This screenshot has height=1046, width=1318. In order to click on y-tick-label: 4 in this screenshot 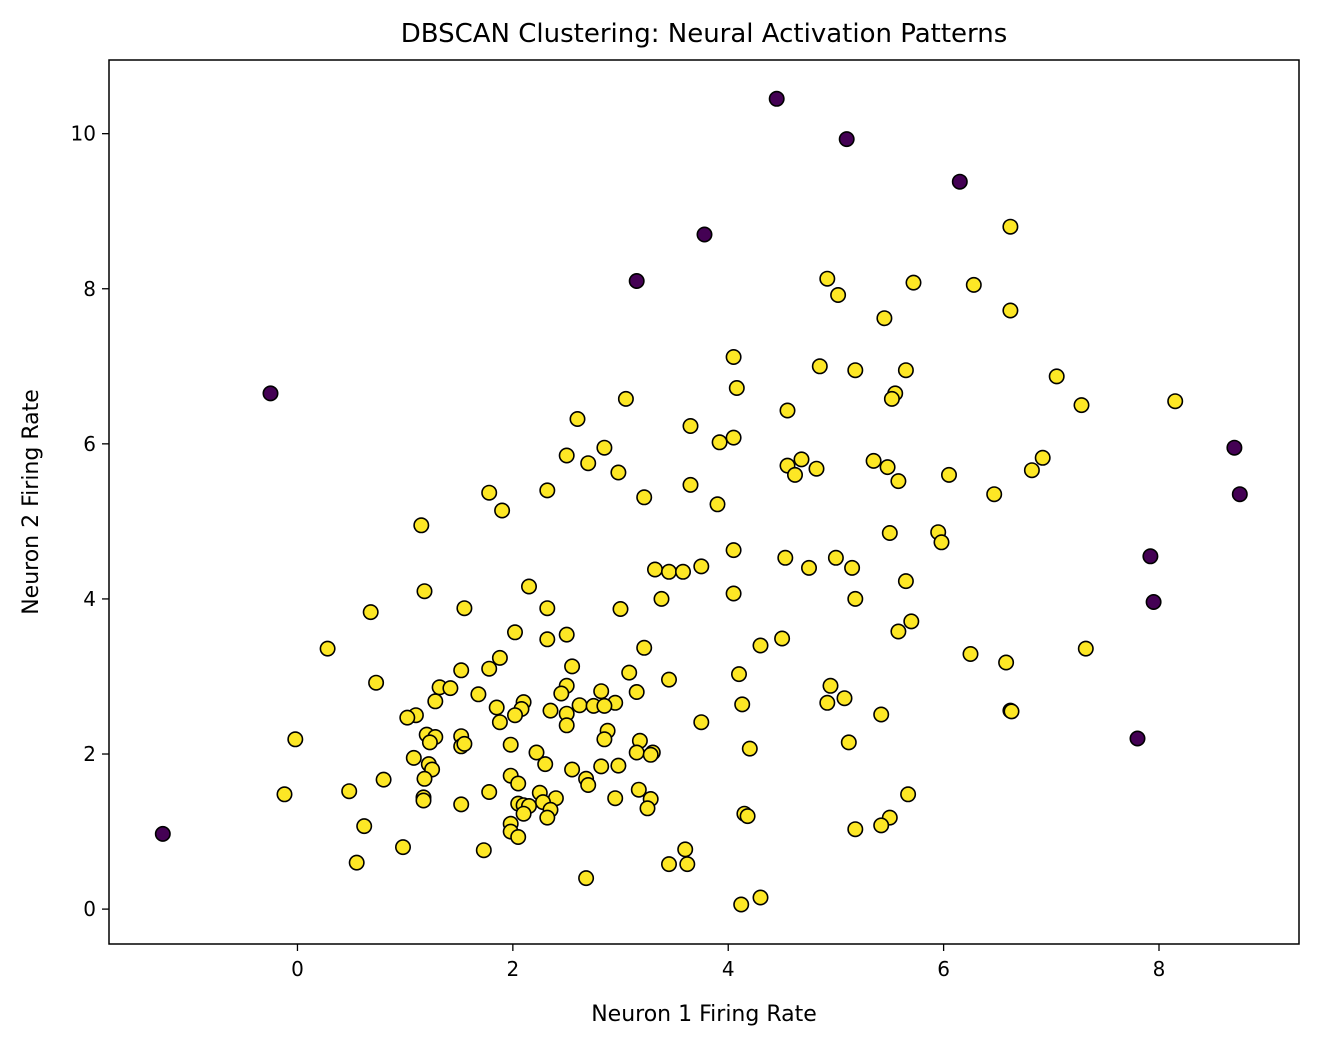, I will do `click(89, 599)`.